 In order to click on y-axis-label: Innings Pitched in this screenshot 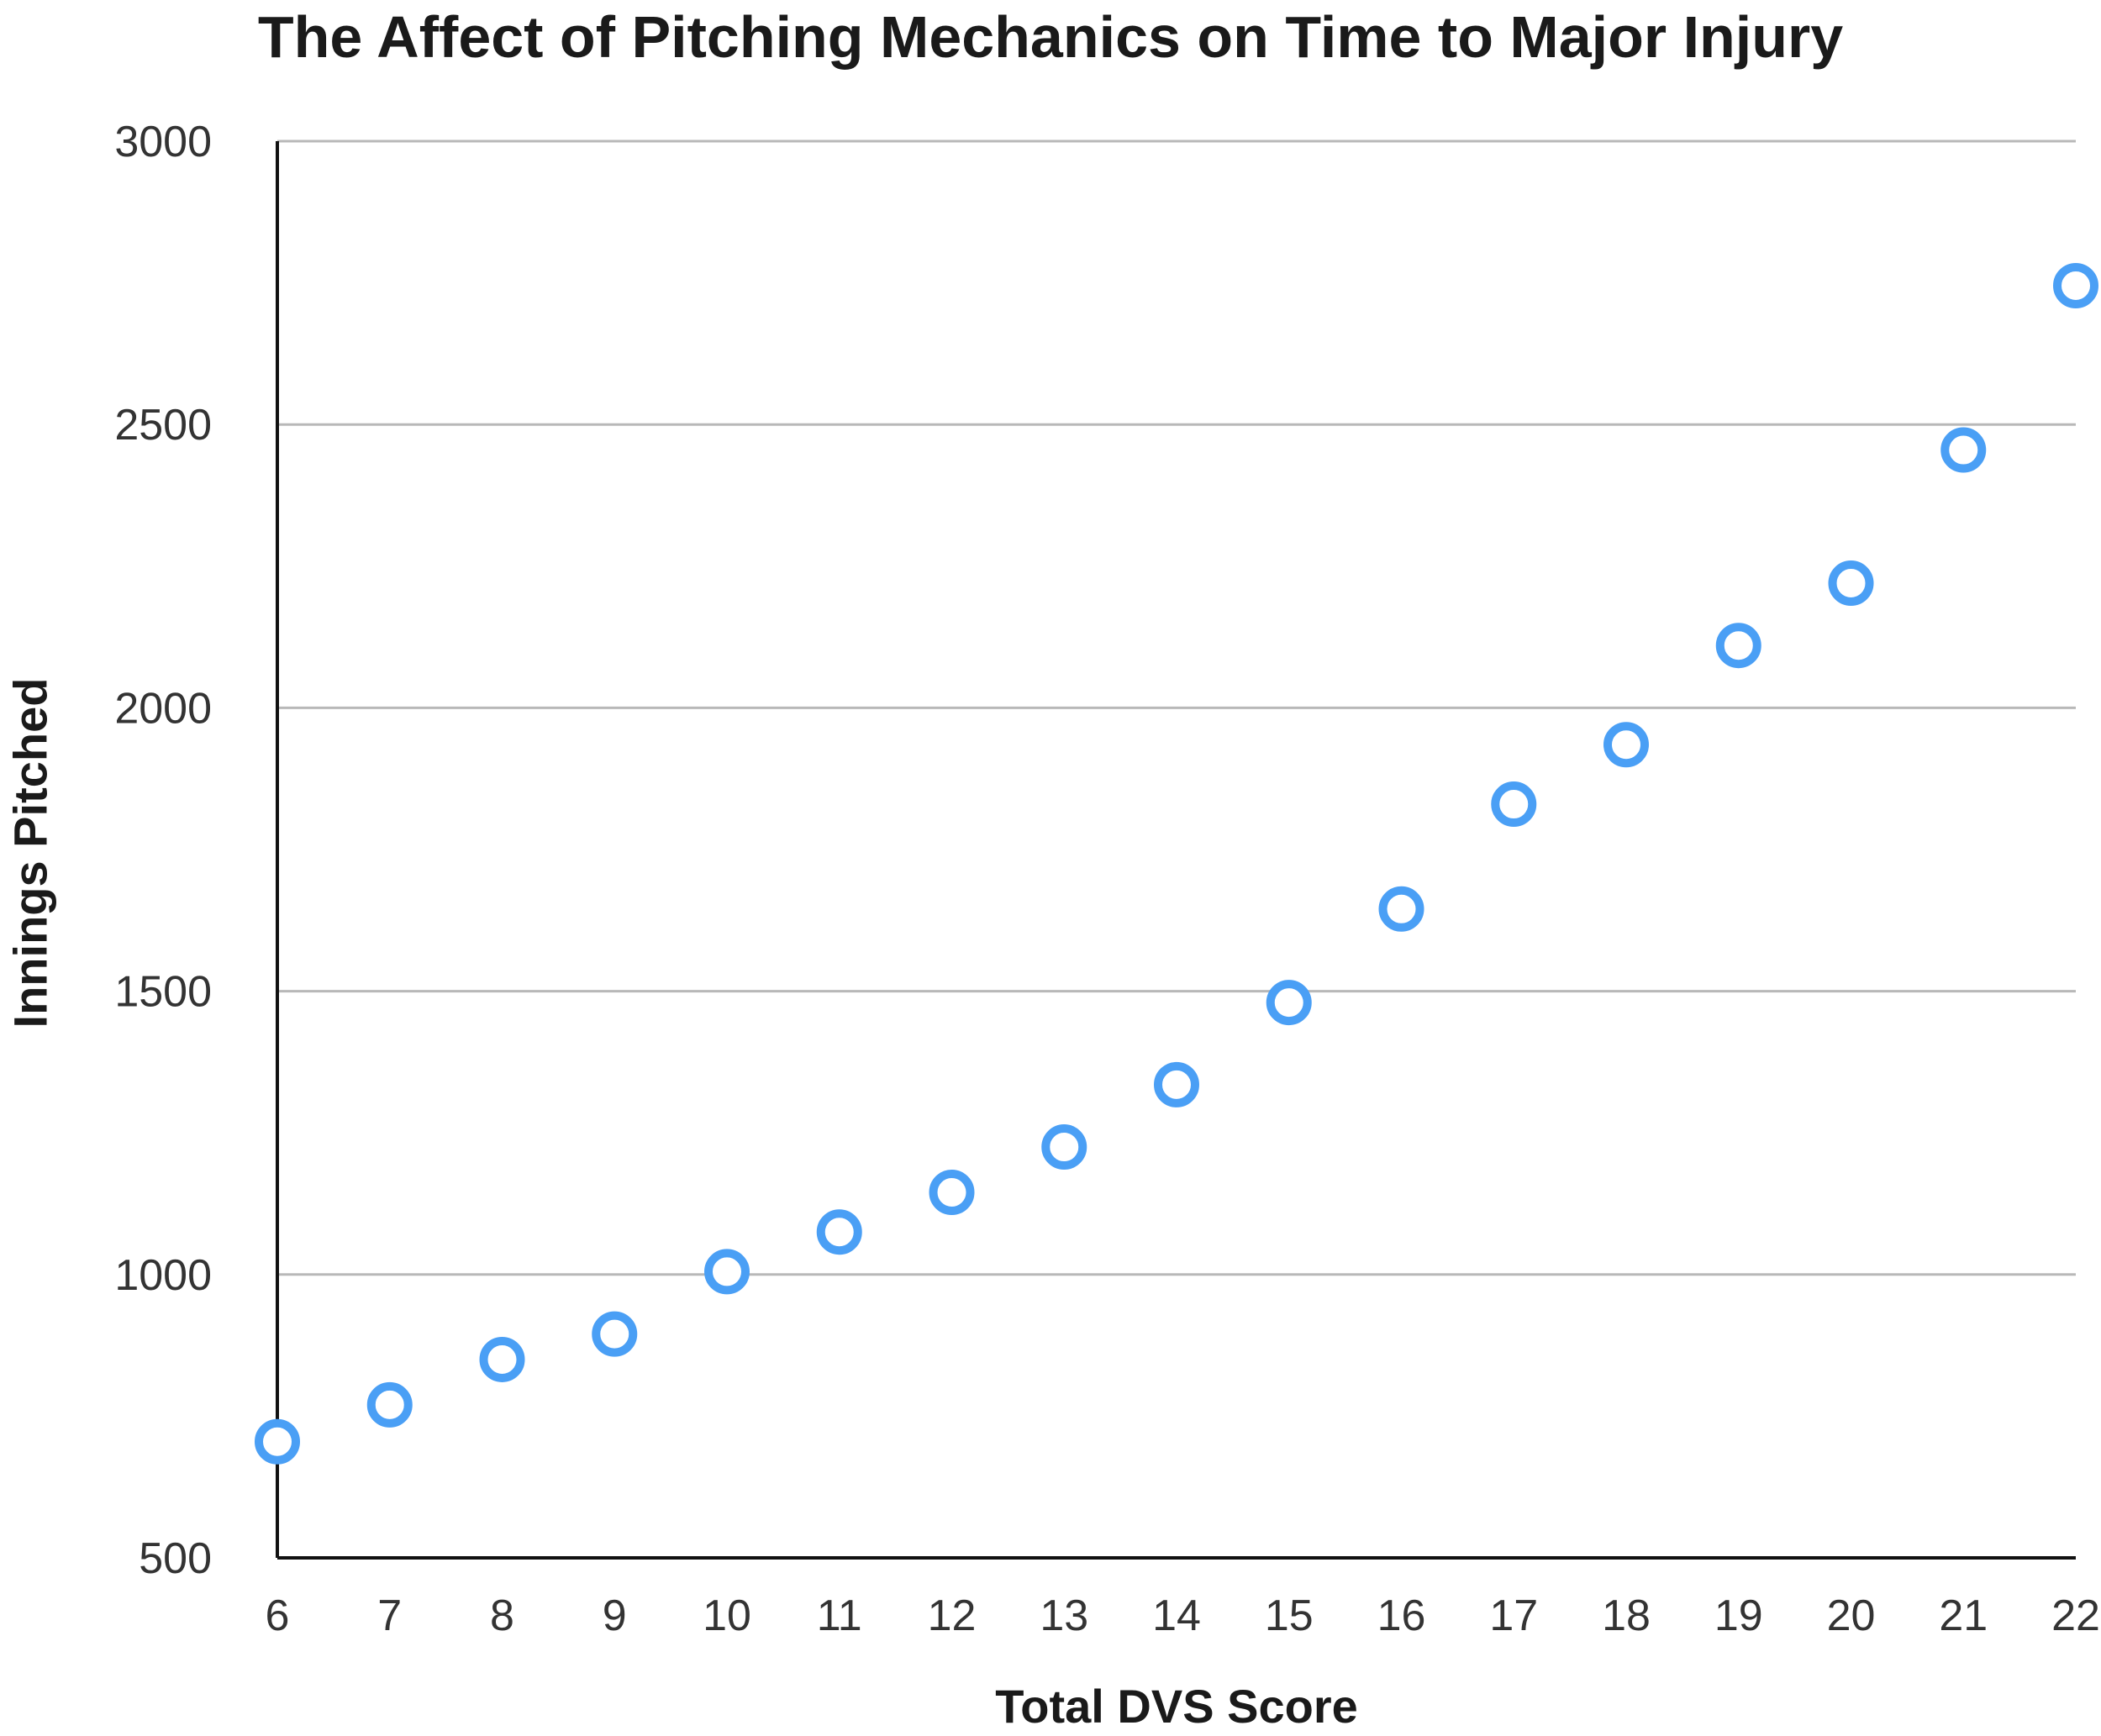, I will do `click(30, 852)`.